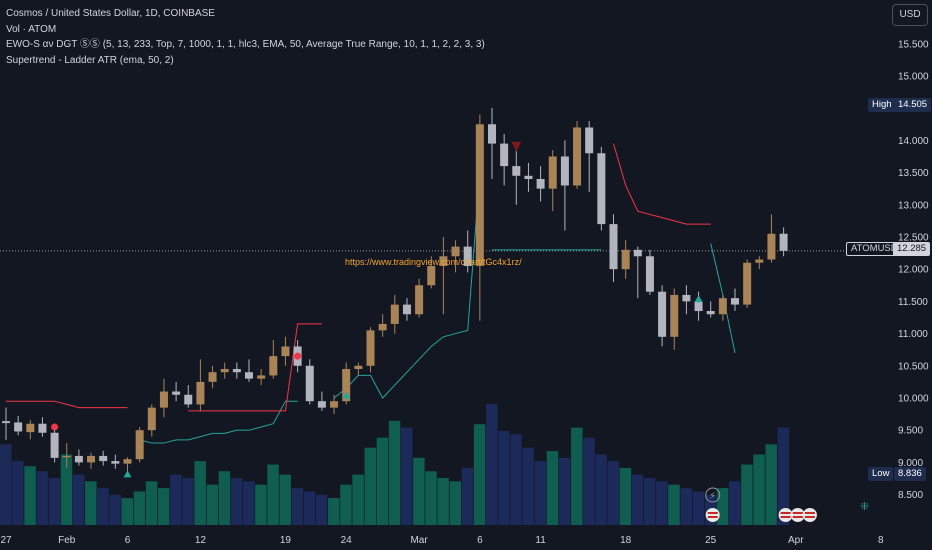  I want to click on x-tick-label: 19, so click(286, 540).